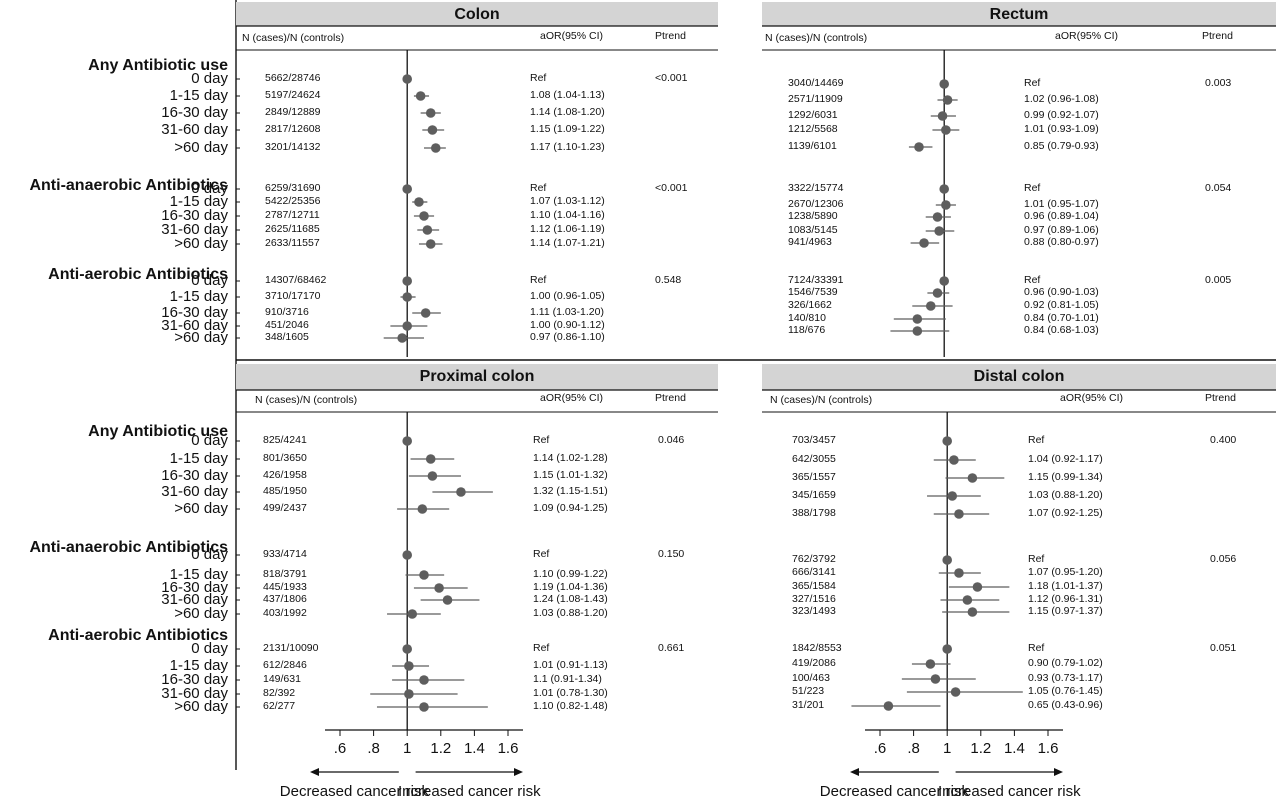  I want to click on row-label: >60 day, so click(201, 706).